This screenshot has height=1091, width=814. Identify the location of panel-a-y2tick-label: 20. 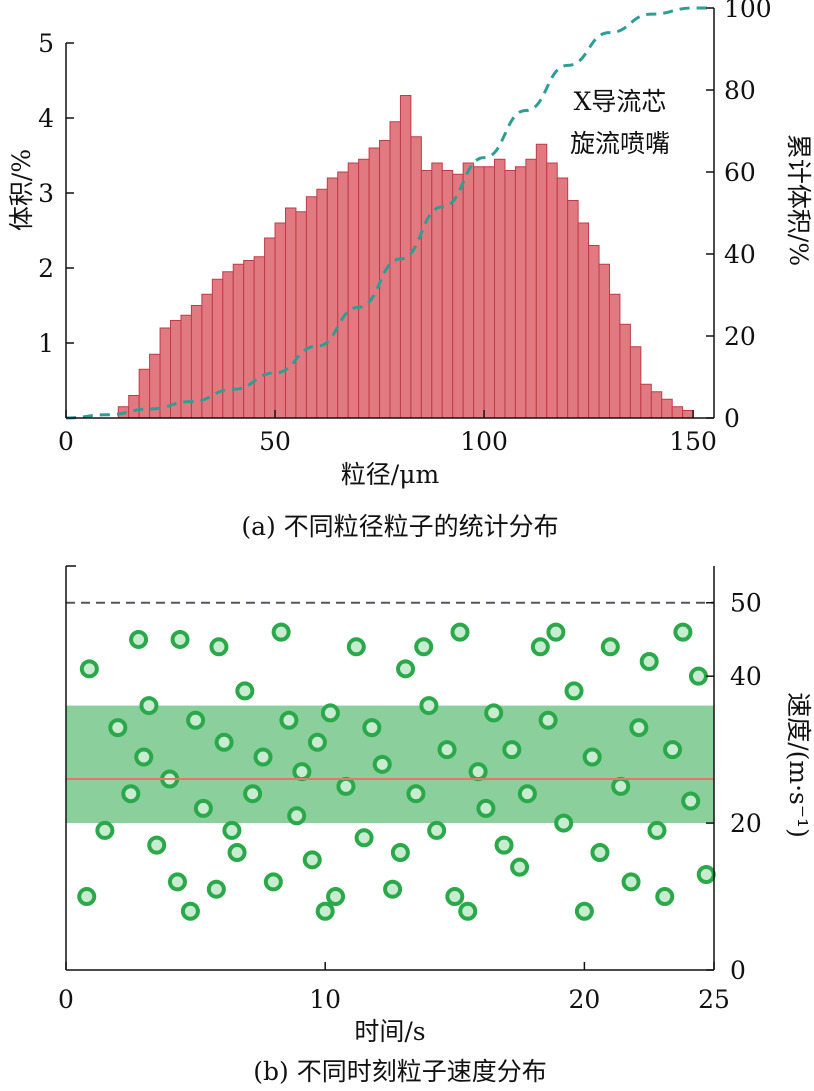
(740, 336).